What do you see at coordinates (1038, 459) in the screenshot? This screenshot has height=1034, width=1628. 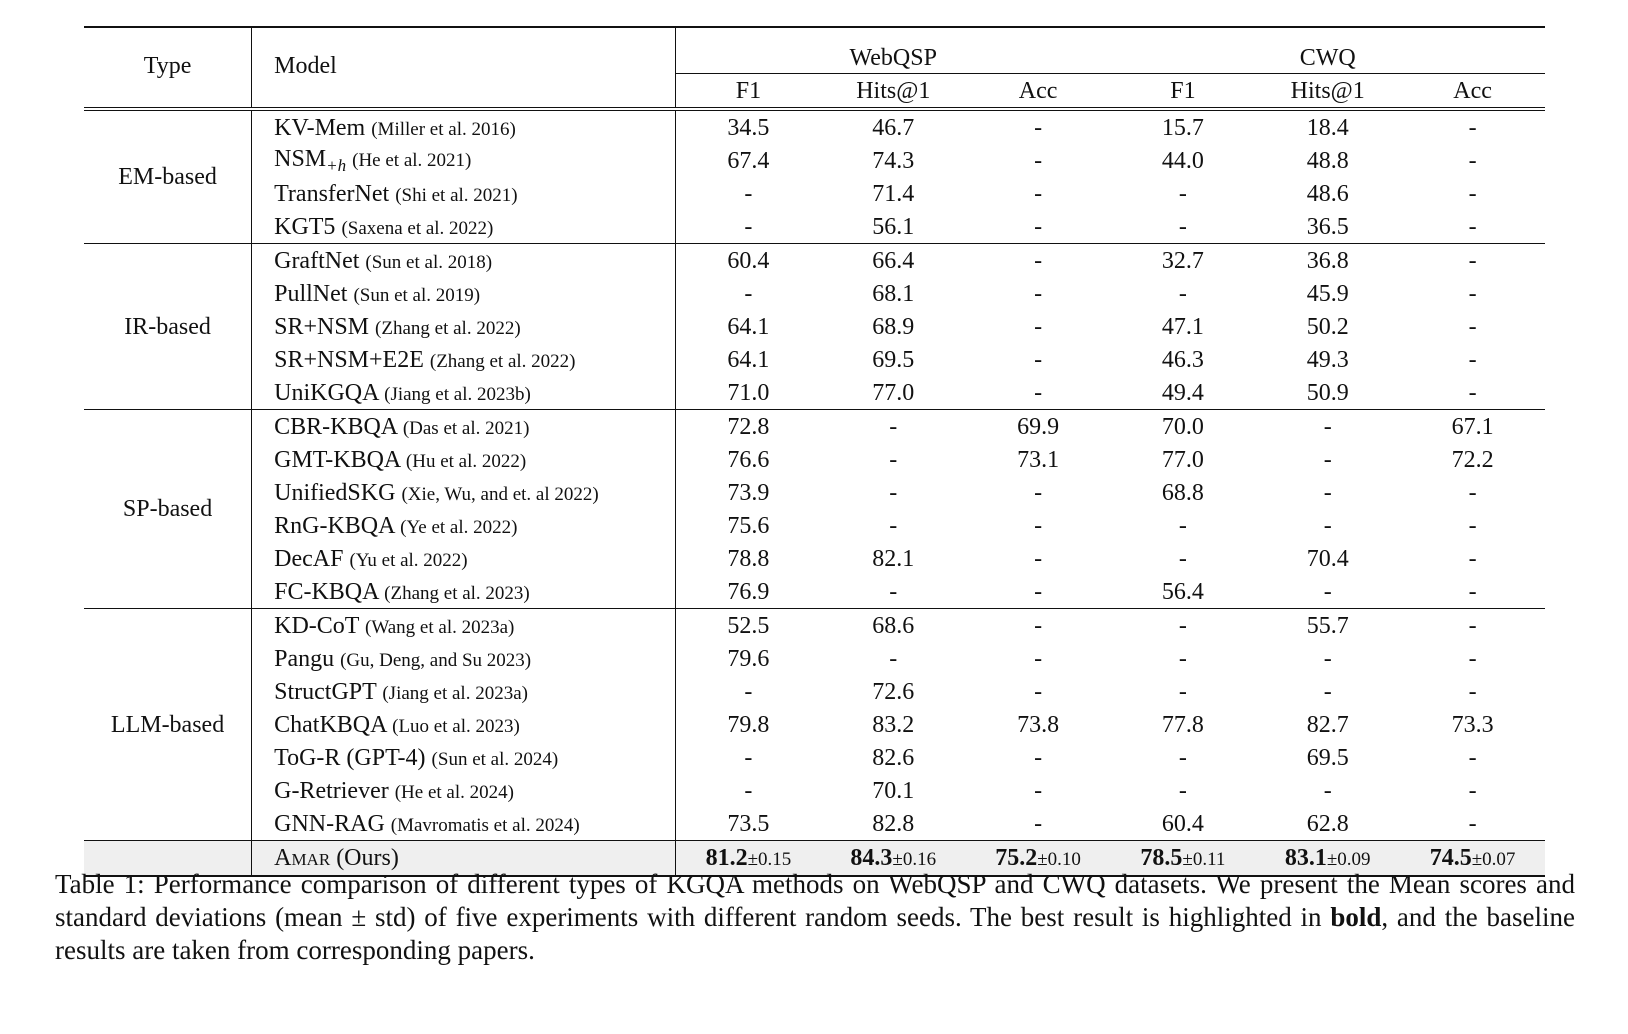 I see `value-cell: 73.1` at bounding box center [1038, 459].